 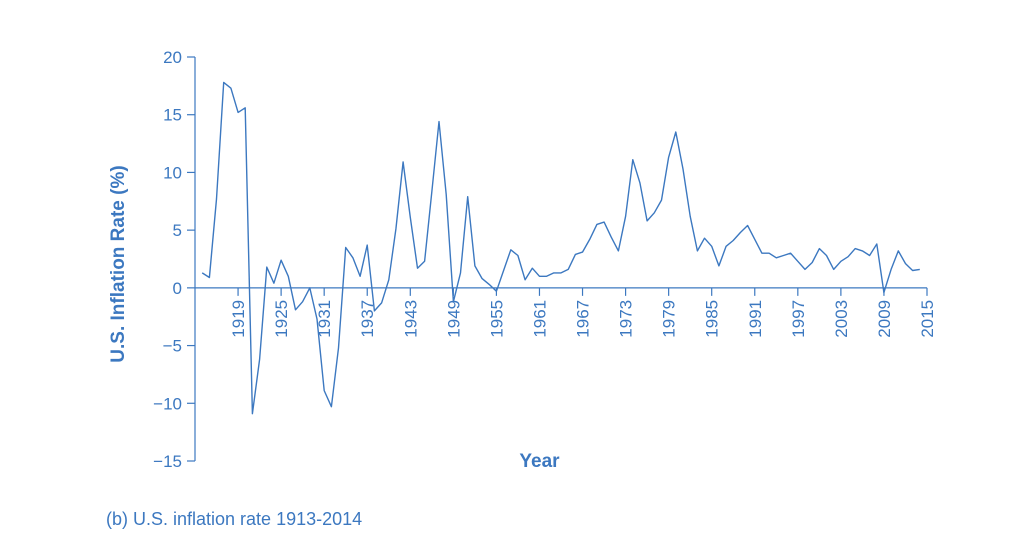 I want to click on y-tick-label: −10, so click(x=167, y=403).